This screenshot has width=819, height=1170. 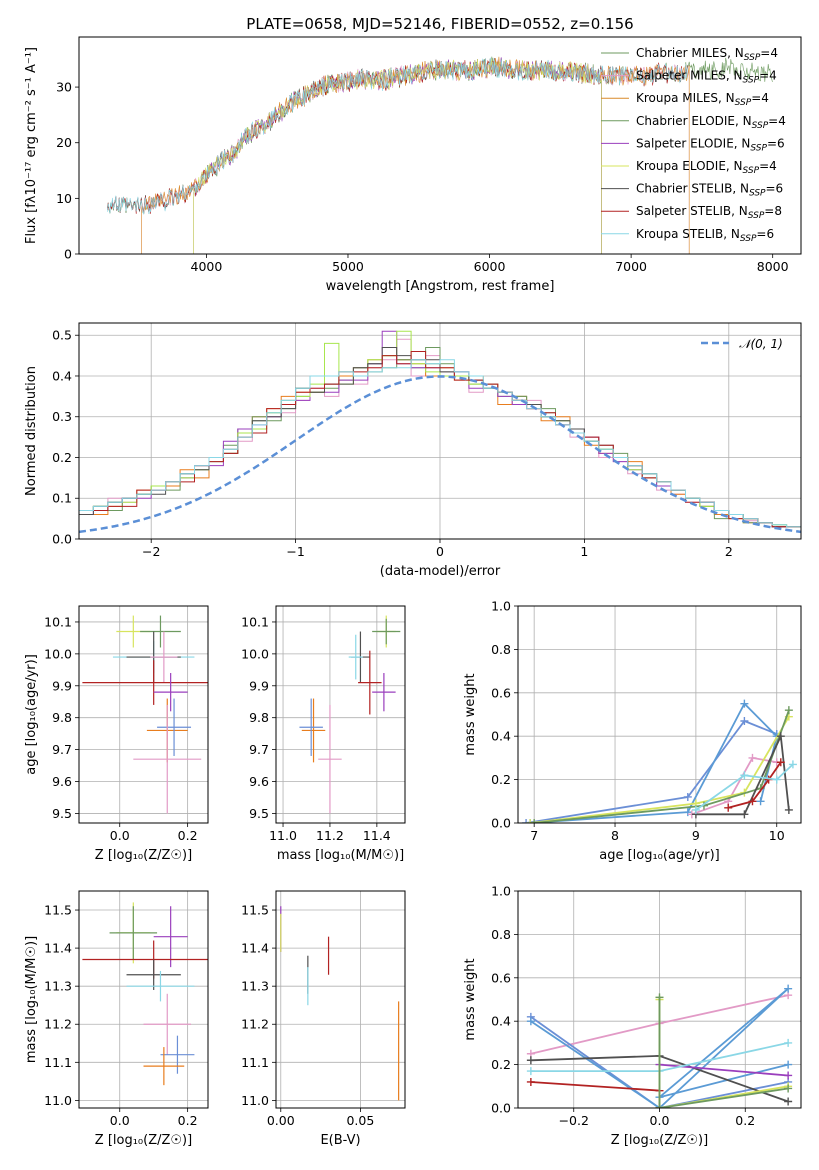 I want to click on y-tick-label: 9.5, so click(x=62, y=813).